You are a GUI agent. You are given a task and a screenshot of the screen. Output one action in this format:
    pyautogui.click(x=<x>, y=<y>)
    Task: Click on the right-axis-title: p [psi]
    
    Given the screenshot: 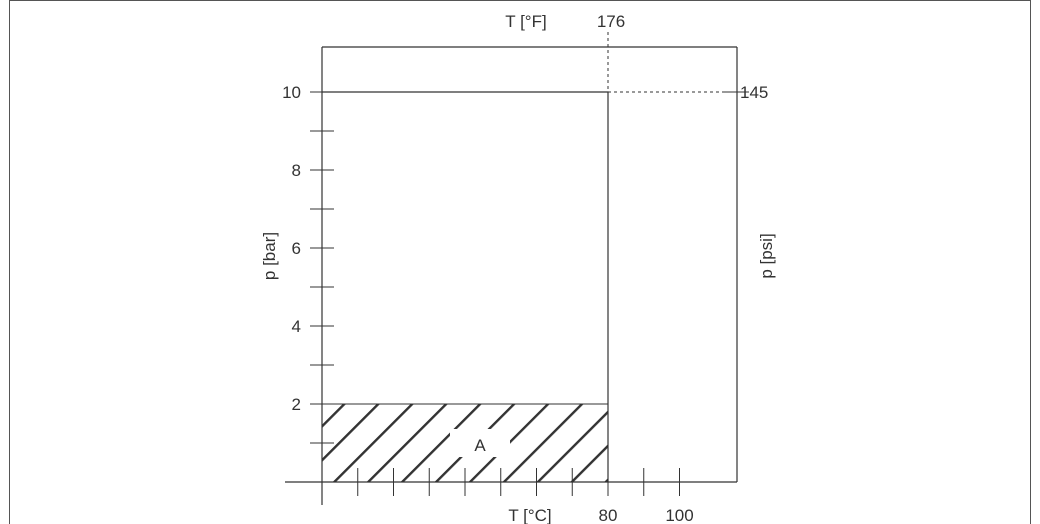 What is the action you would take?
    pyautogui.click(x=766, y=255)
    